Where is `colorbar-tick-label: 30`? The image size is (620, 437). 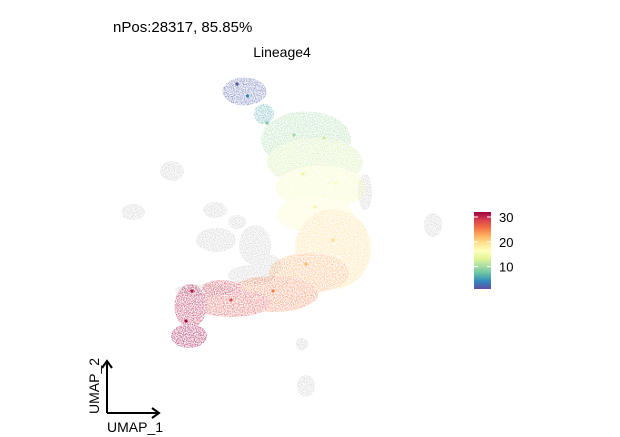
colorbar-tick-label: 30 is located at coordinates (506, 217).